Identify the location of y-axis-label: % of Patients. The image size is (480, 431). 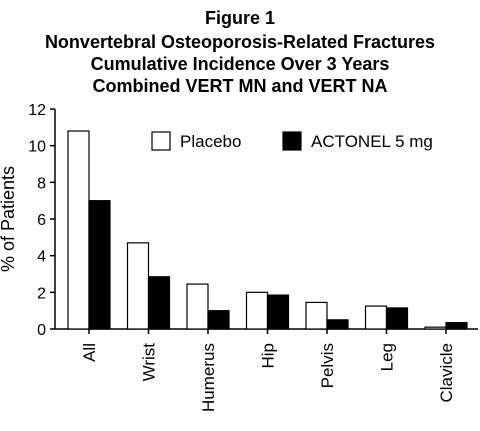
(9, 219).